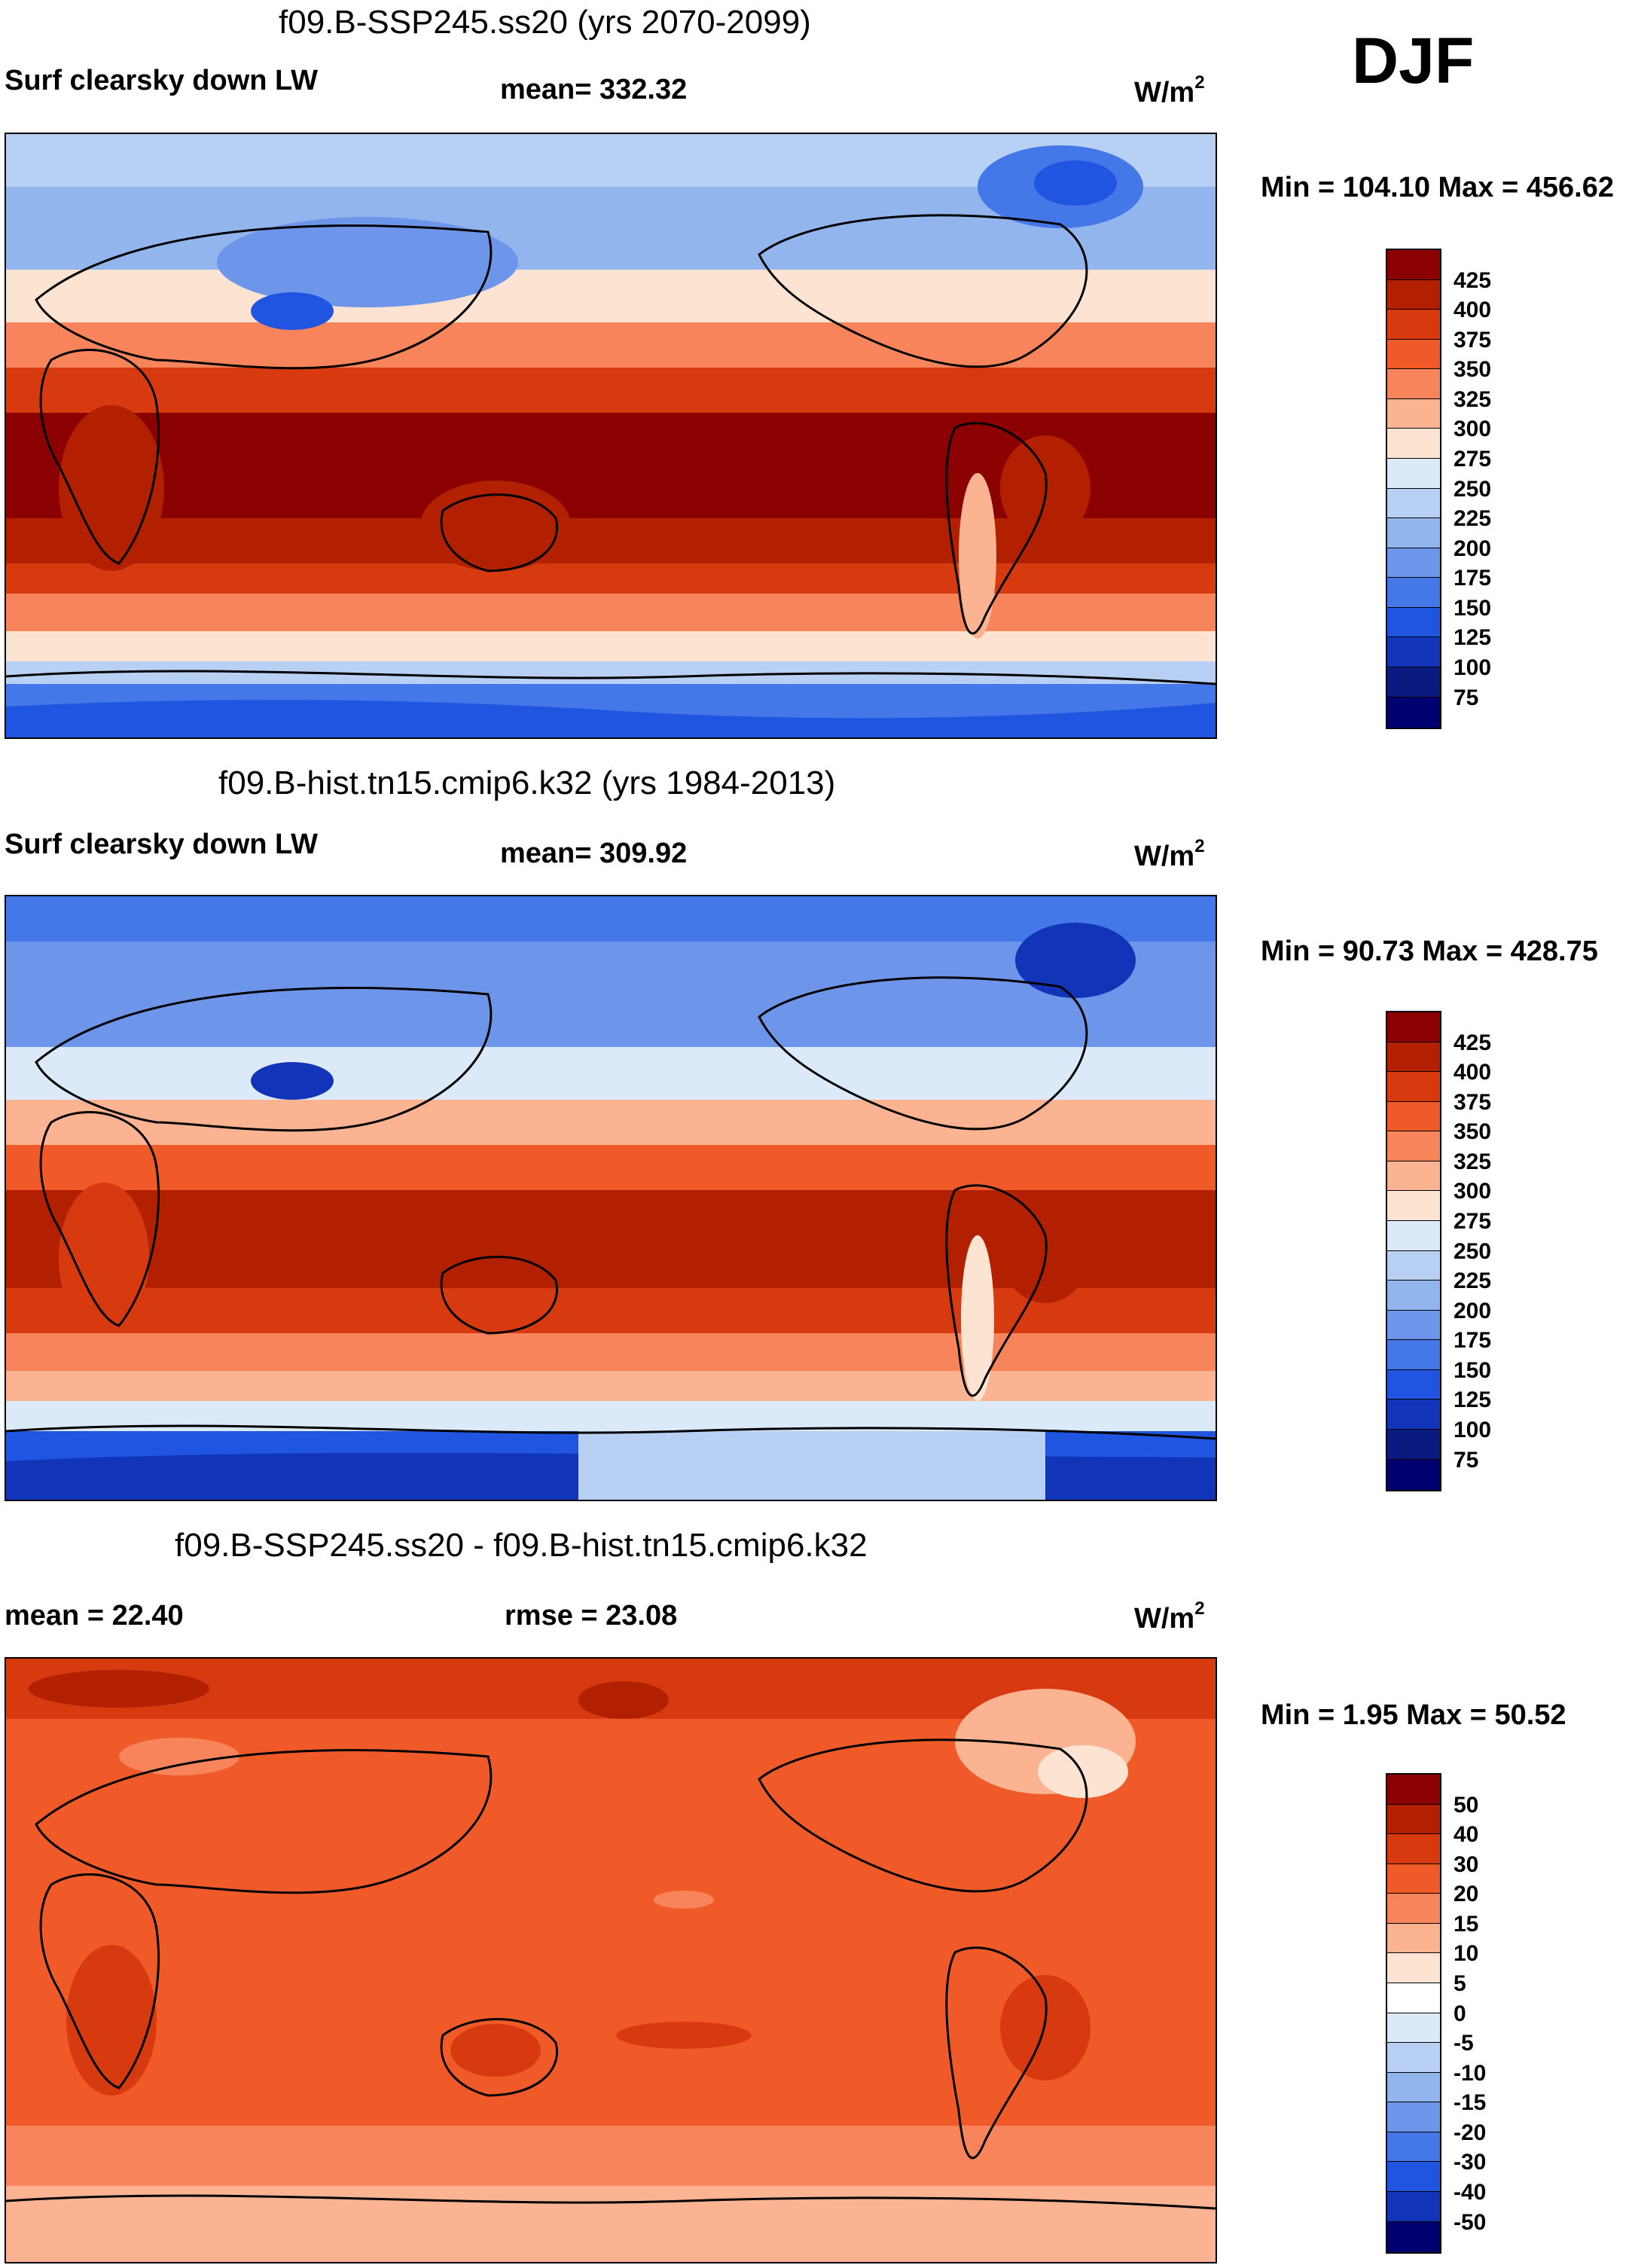  What do you see at coordinates (1473, 1400) in the screenshot?
I see `panel2-colorbar-label: 125` at bounding box center [1473, 1400].